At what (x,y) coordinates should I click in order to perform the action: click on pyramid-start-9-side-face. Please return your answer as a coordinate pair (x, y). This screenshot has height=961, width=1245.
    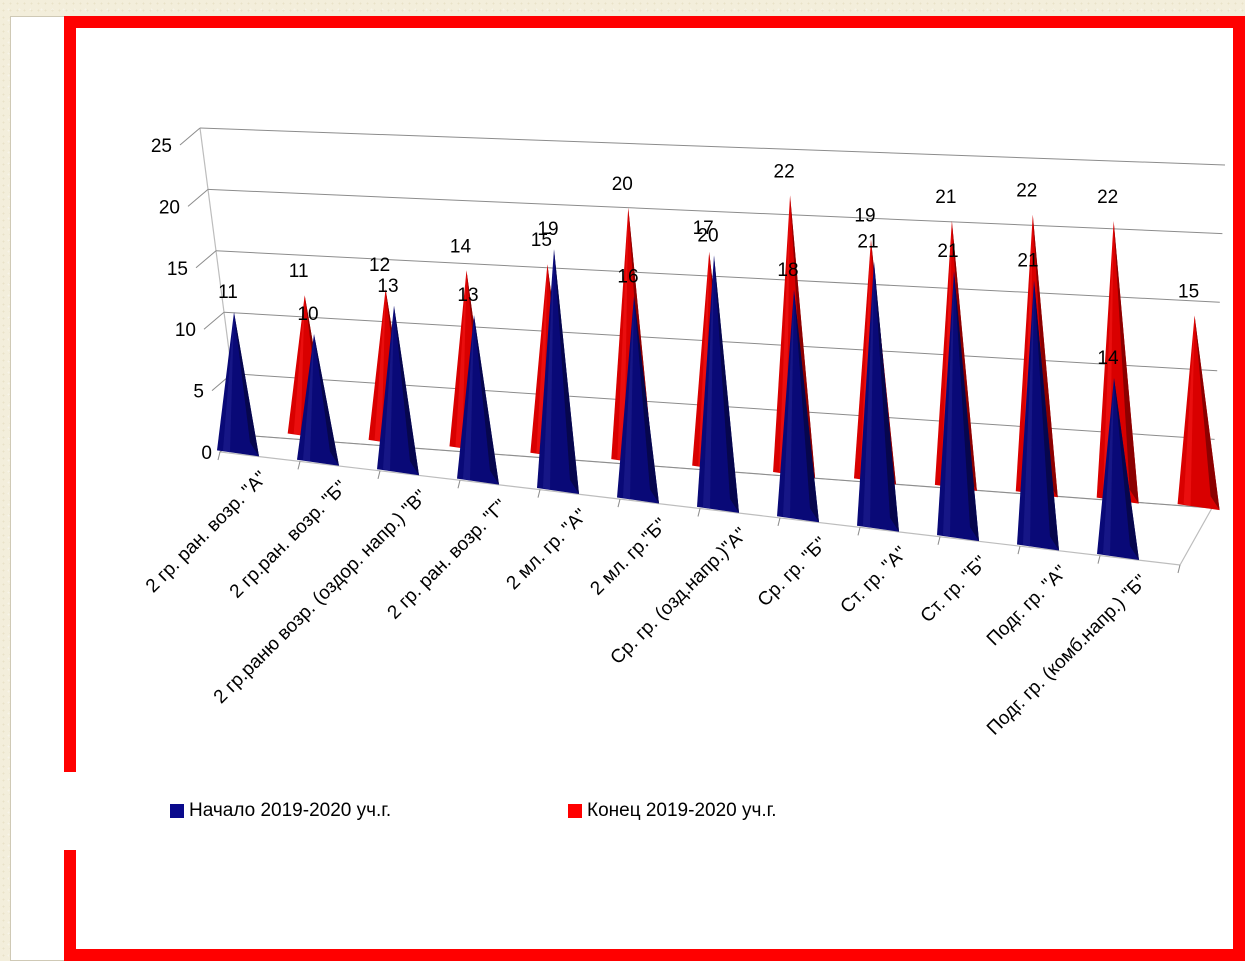
    Looking at the image, I should click on (886, 396).